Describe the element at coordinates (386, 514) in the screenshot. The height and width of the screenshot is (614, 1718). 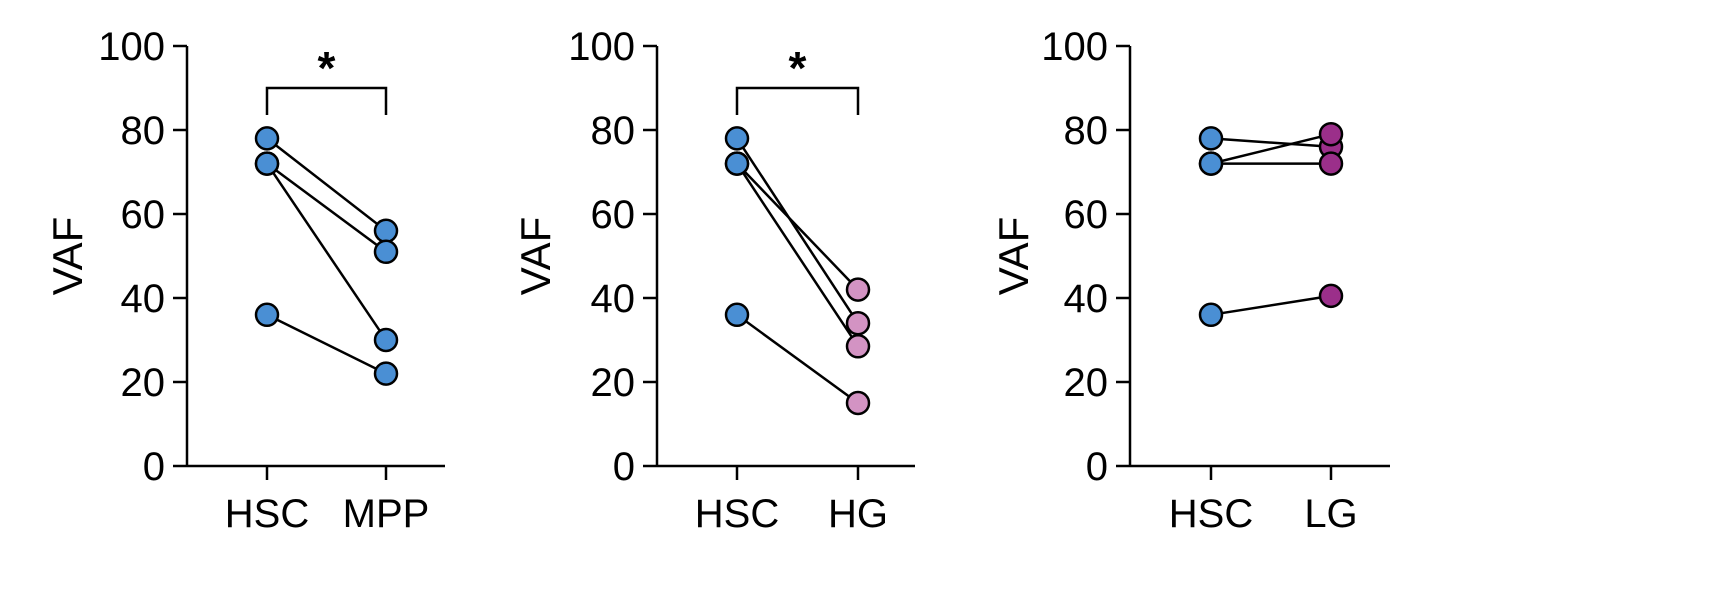
I see `x-category-label: MPP` at that location.